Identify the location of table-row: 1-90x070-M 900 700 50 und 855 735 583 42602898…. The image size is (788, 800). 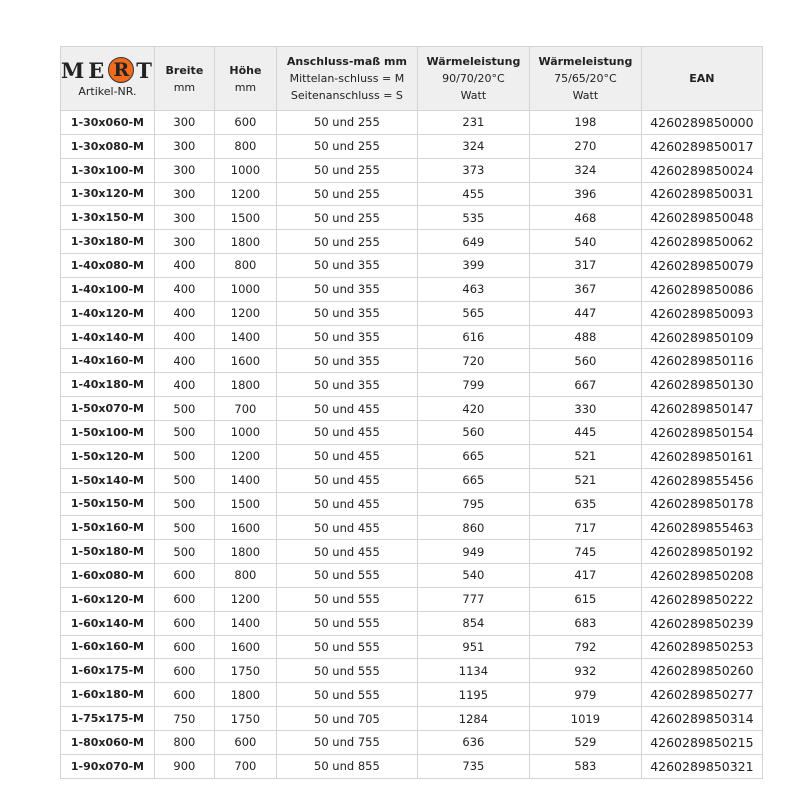
(411, 766).